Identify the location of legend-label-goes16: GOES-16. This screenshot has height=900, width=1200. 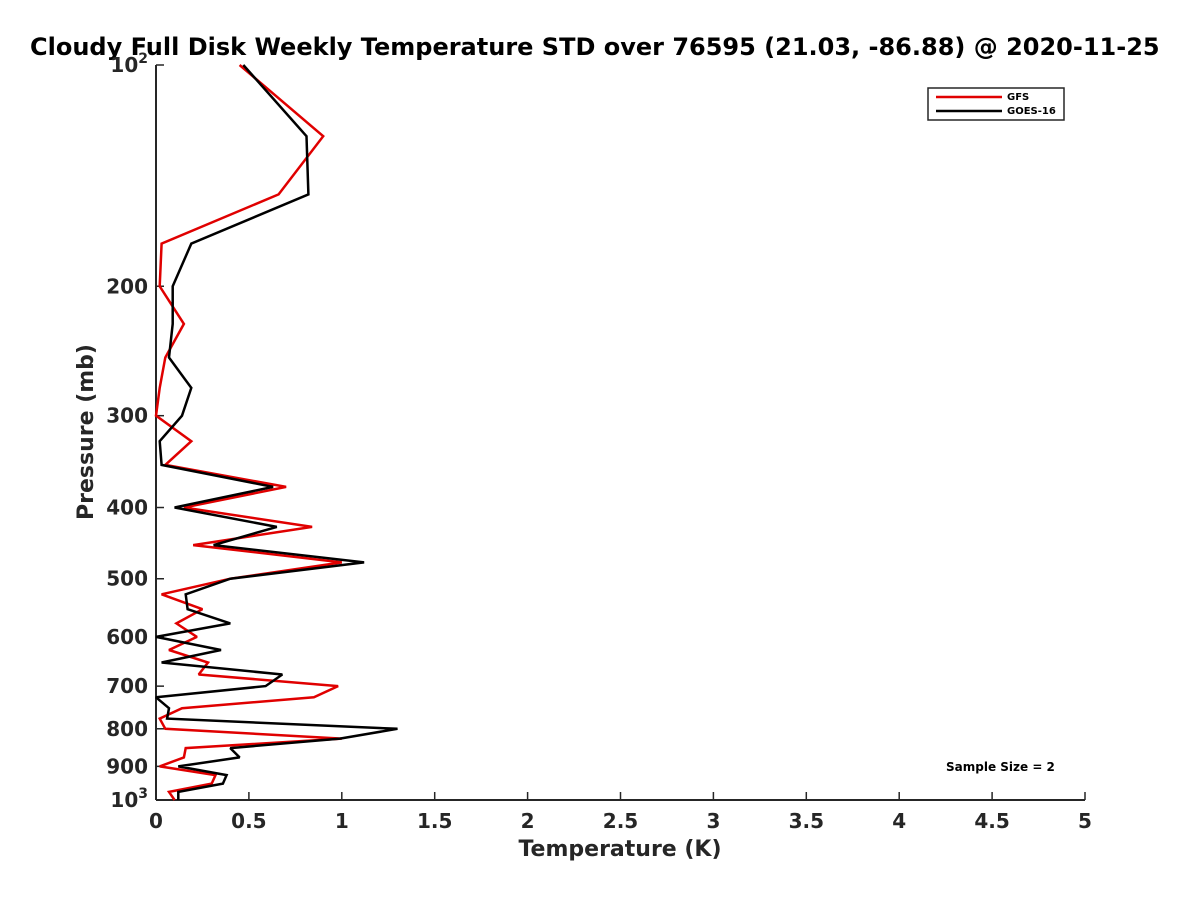
(1031, 111).